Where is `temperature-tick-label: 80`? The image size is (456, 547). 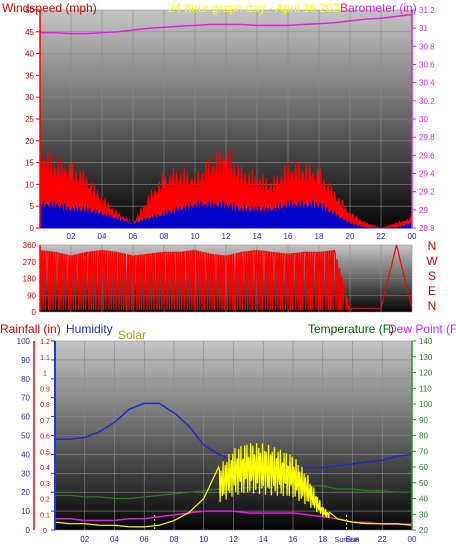 temperature-tick-label: 80 is located at coordinates (423, 436).